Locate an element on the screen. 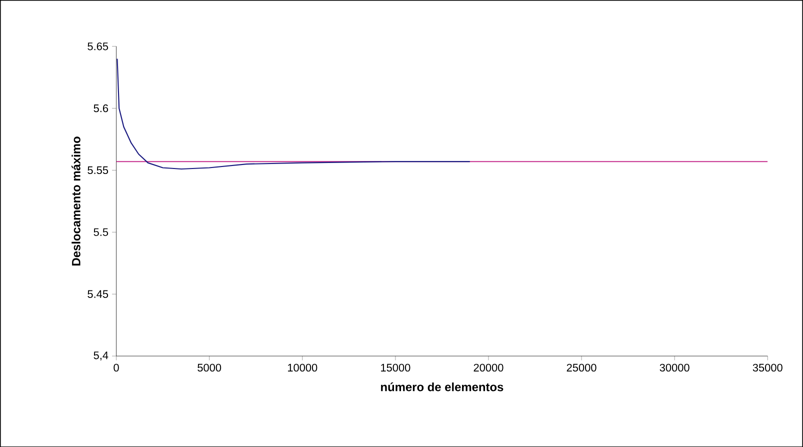 This screenshot has width=803, height=447. x-axis-title: número de elementos is located at coordinates (442, 387).